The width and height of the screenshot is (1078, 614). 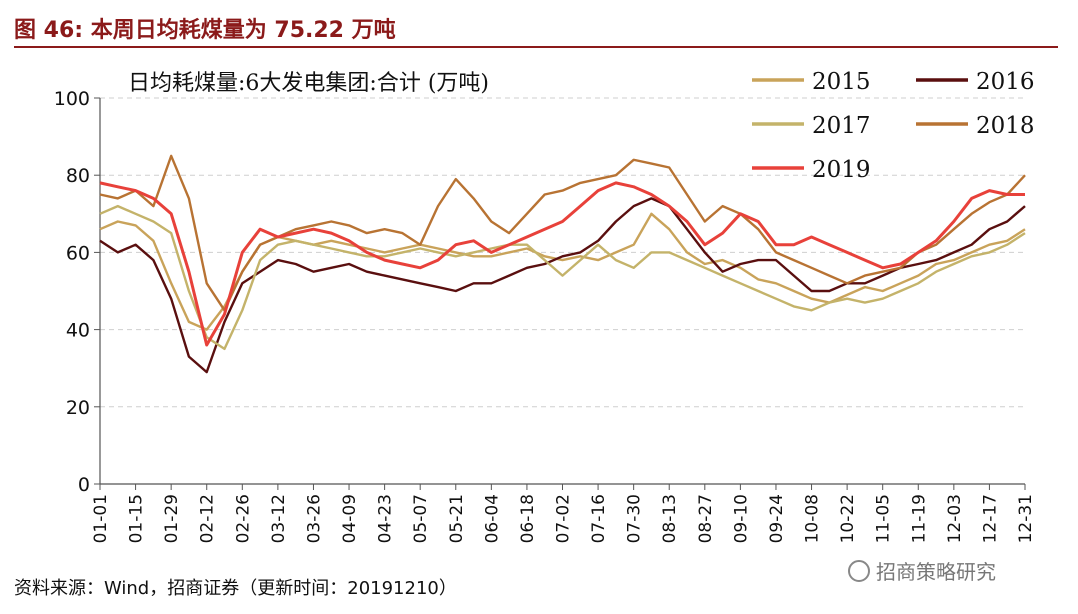 I want to click on x-tick-label: 03-26, so click(x=314, y=518).